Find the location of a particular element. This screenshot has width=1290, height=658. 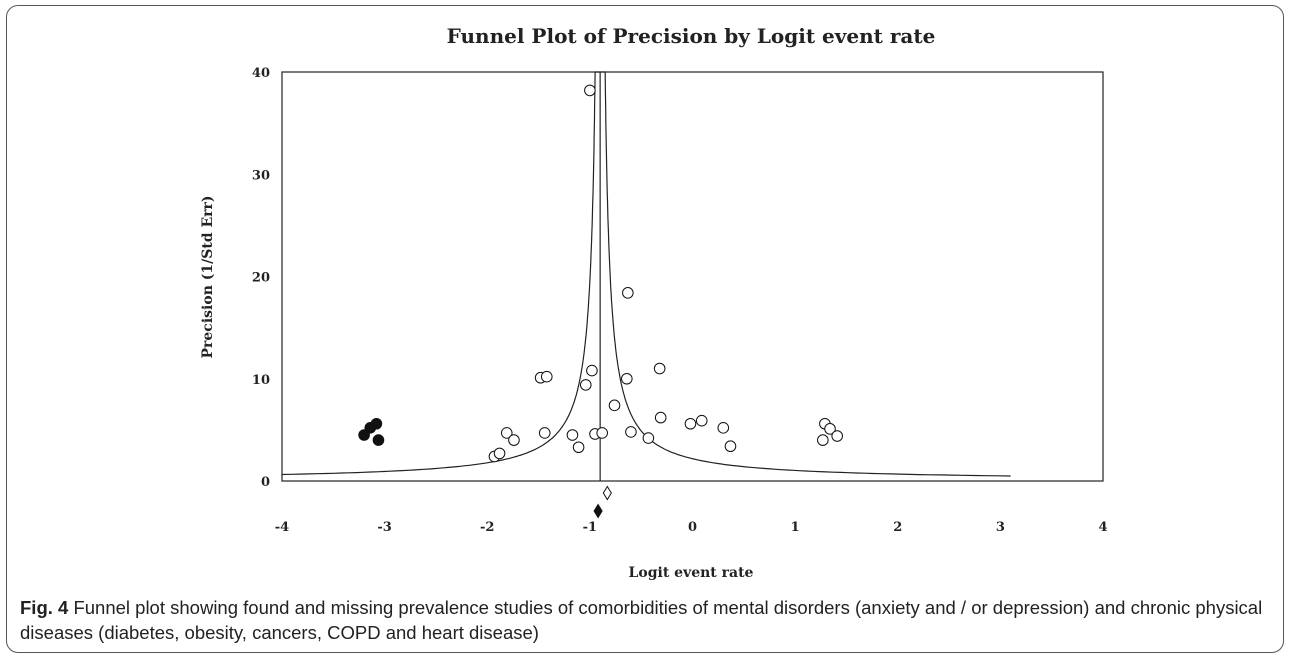

observed-summary-diamond is located at coordinates (607, 493).